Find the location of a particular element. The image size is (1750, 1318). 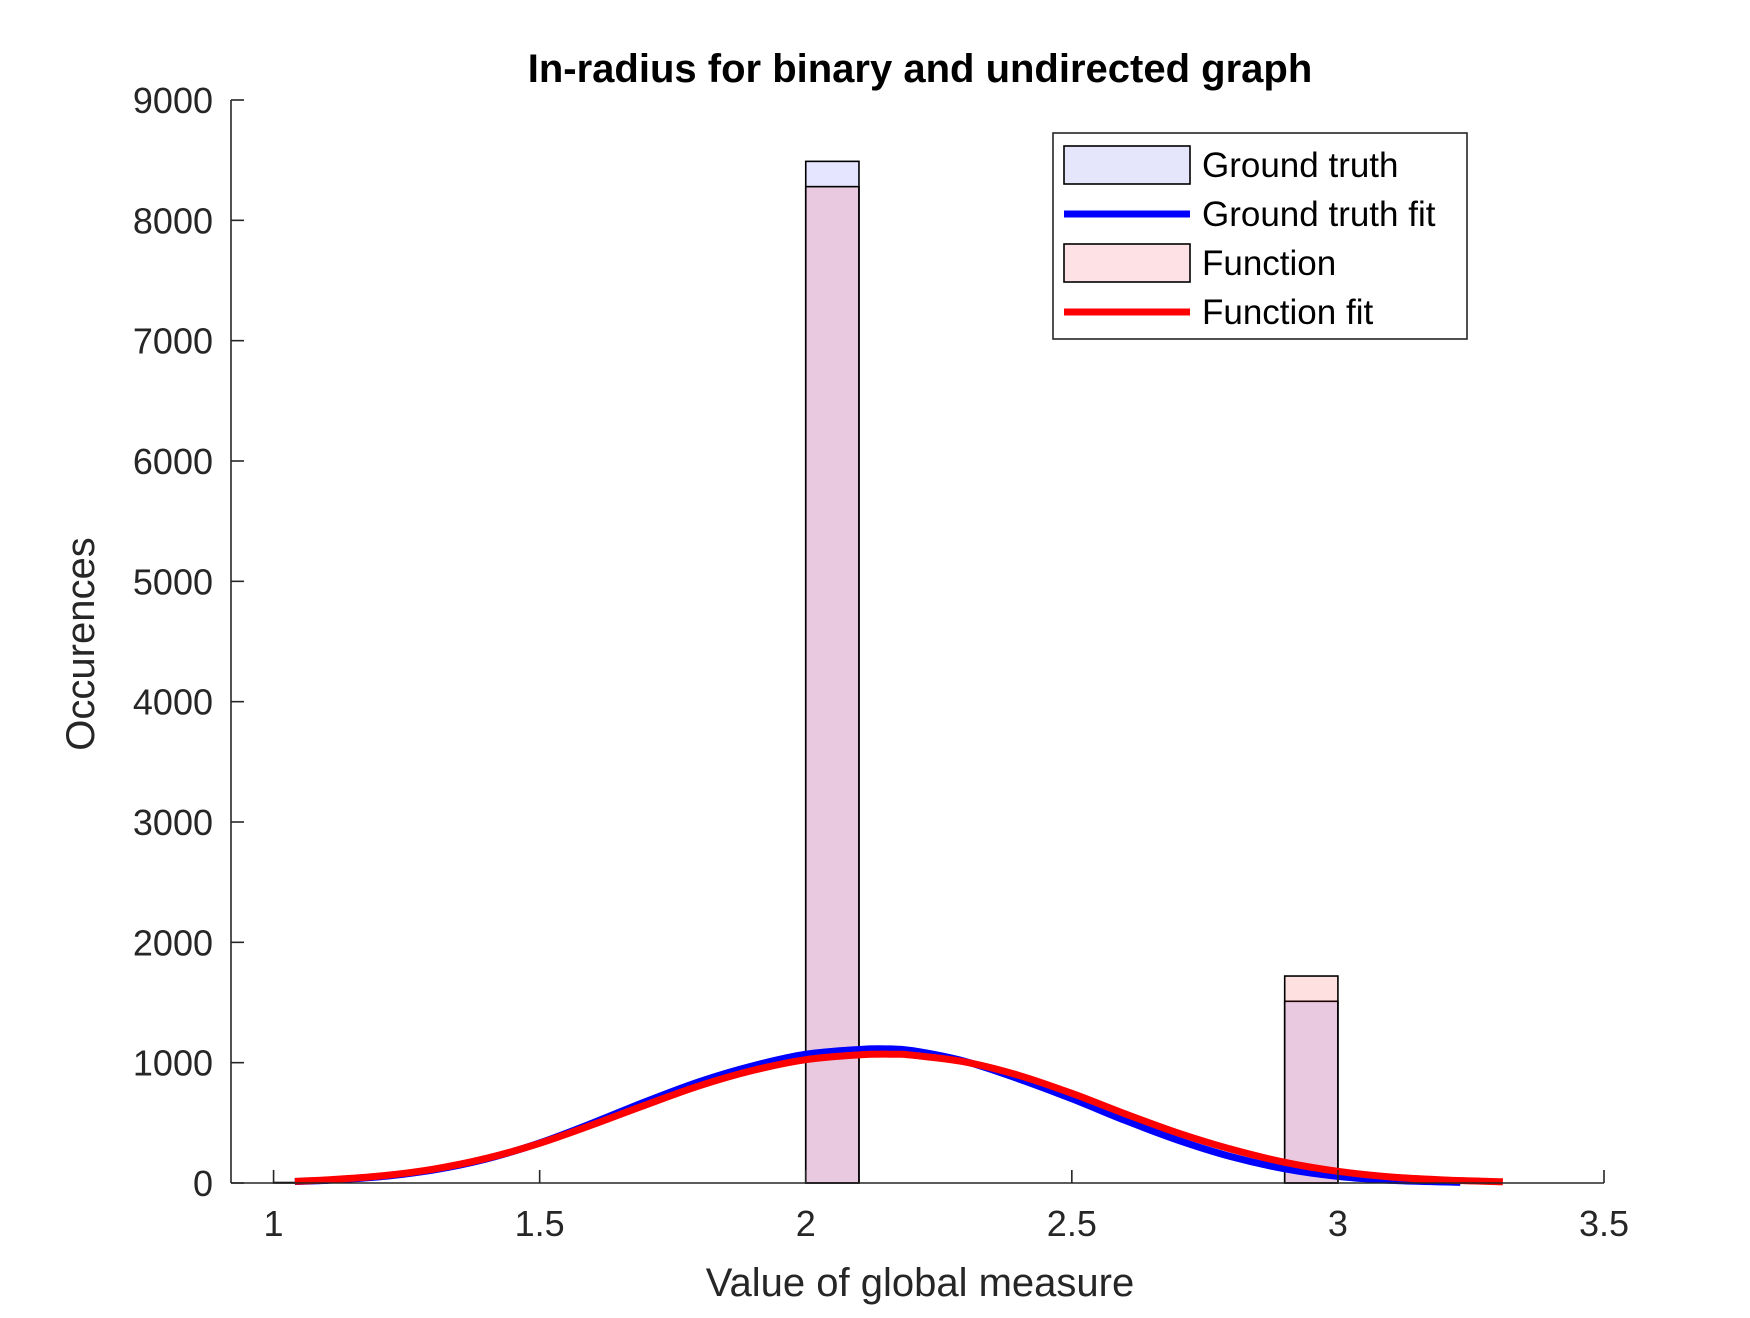

y-tick-label: 8000 is located at coordinates (173, 220).